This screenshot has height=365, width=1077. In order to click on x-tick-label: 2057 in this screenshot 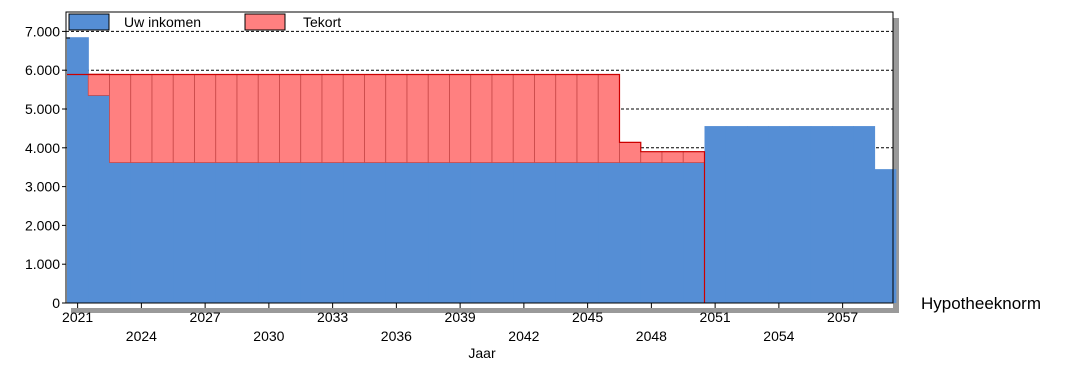, I will do `click(842, 317)`.